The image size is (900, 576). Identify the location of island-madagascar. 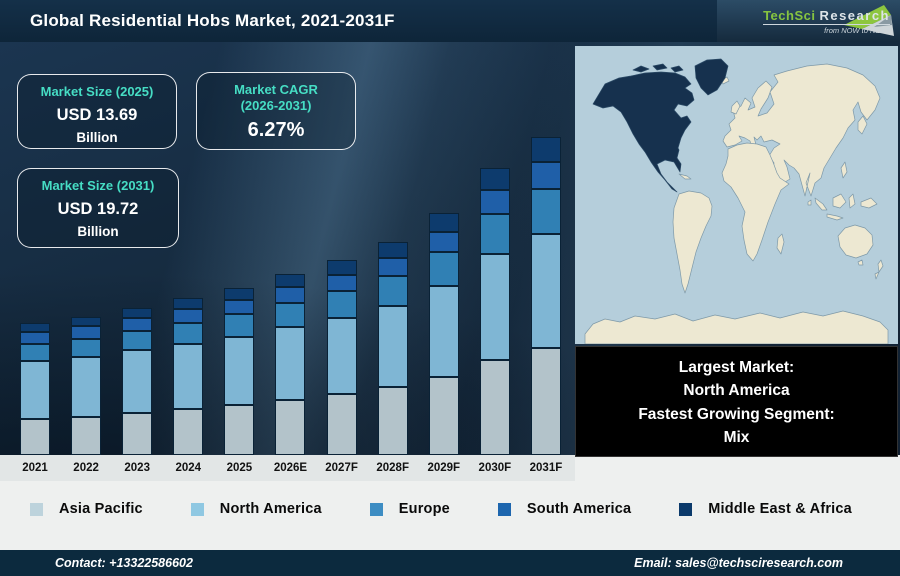
(780, 244).